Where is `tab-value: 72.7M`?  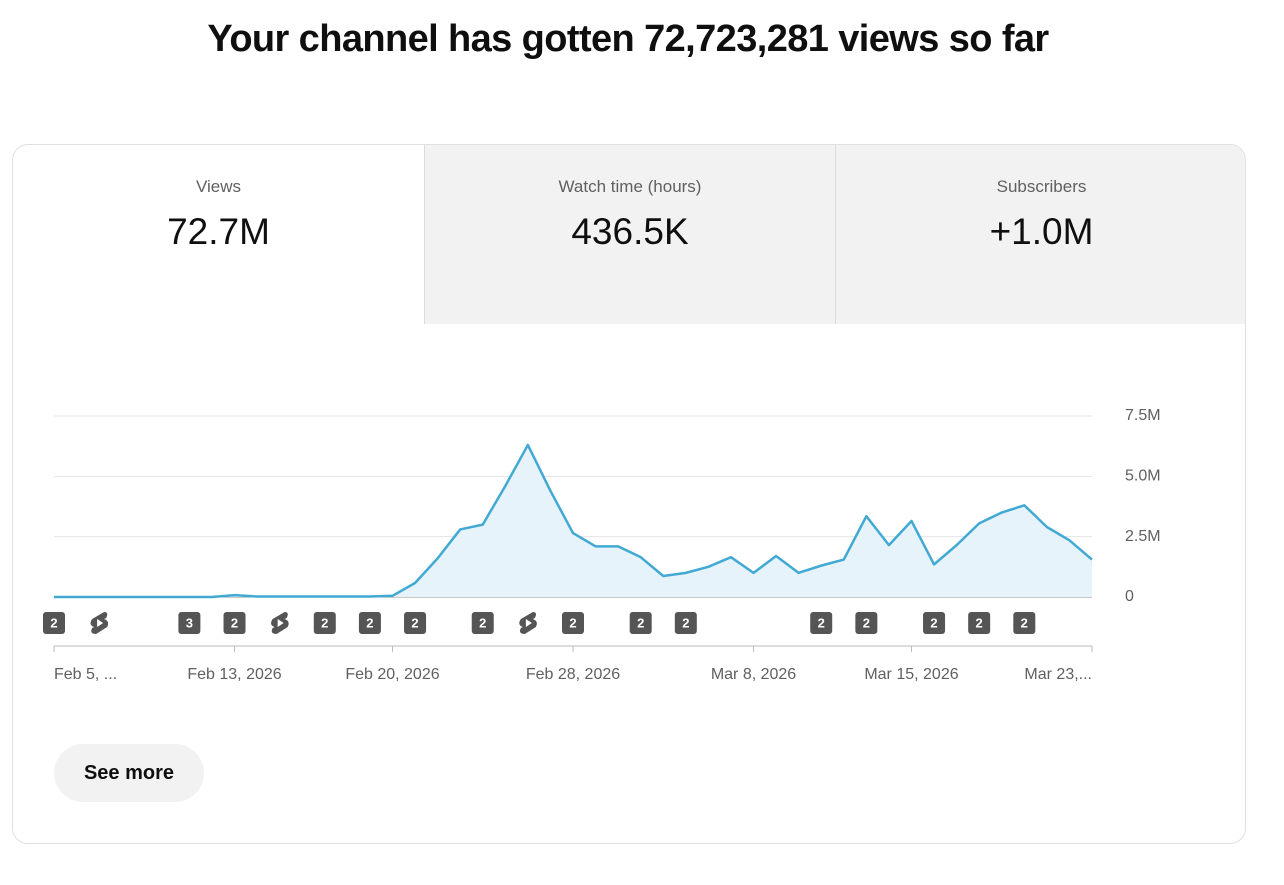
tab-value: 72.7M is located at coordinates (218, 231).